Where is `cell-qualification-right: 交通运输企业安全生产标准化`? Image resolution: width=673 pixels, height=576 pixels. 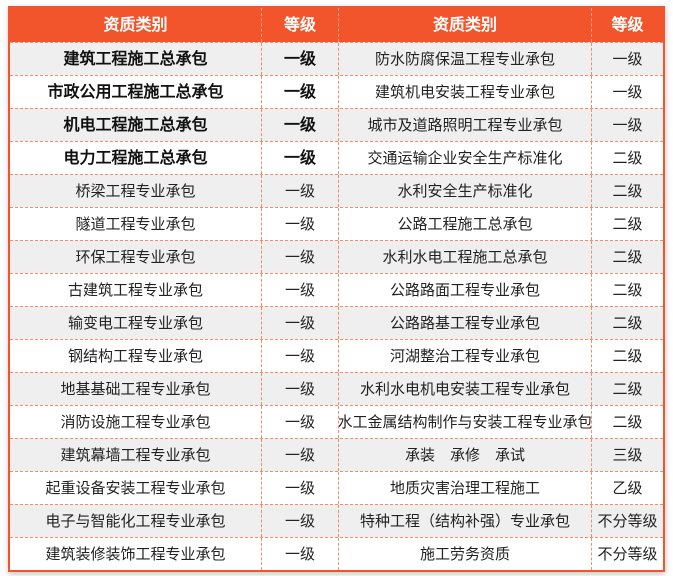 cell-qualification-right: 交通运输企业安全生产标准化 is located at coordinates (465, 158).